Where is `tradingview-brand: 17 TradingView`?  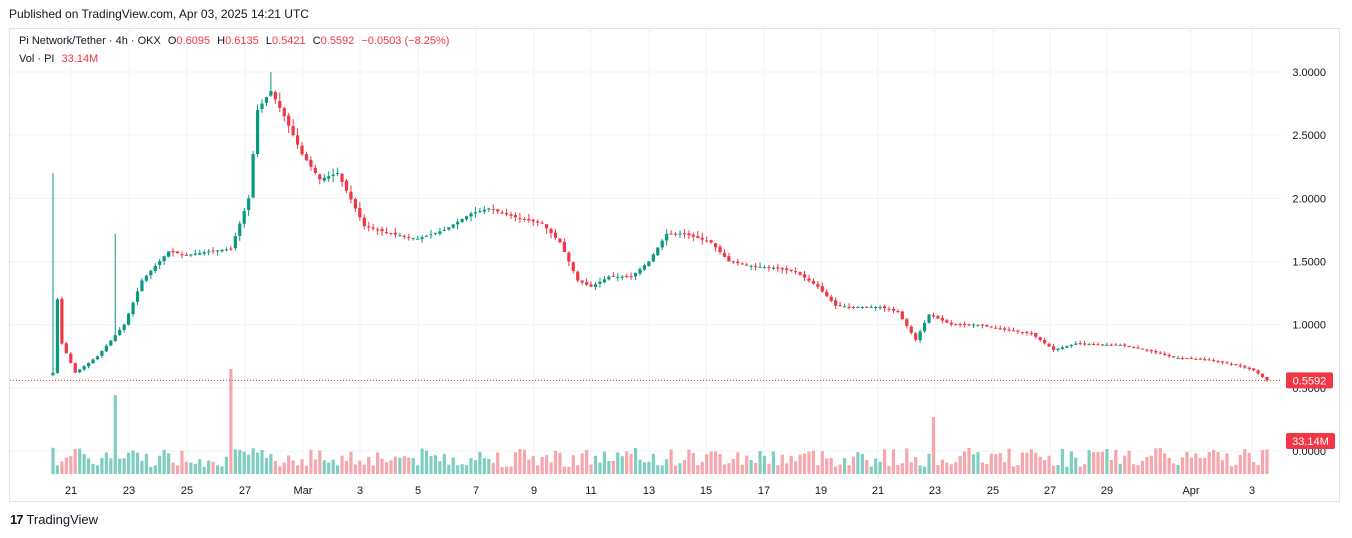 tradingview-brand: 17 TradingView is located at coordinates (54, 519).